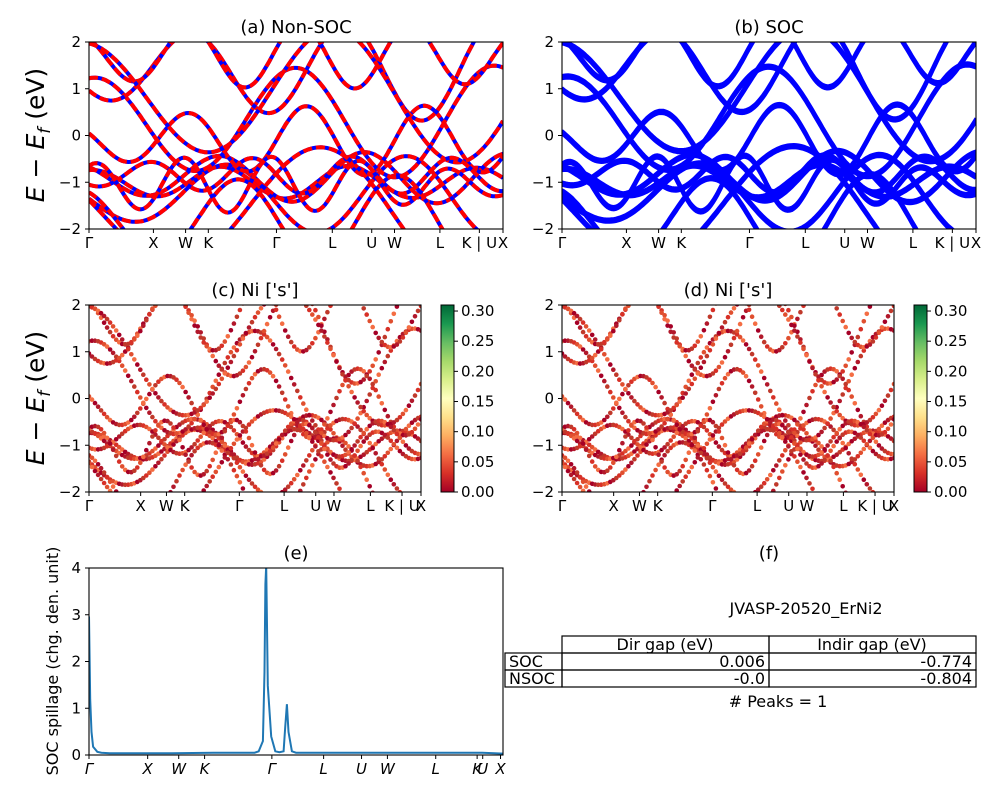 The height and width of the screenshot is (800, 1000). I want to click on colorbar-tick-label: 0.30, so click(950, 311).